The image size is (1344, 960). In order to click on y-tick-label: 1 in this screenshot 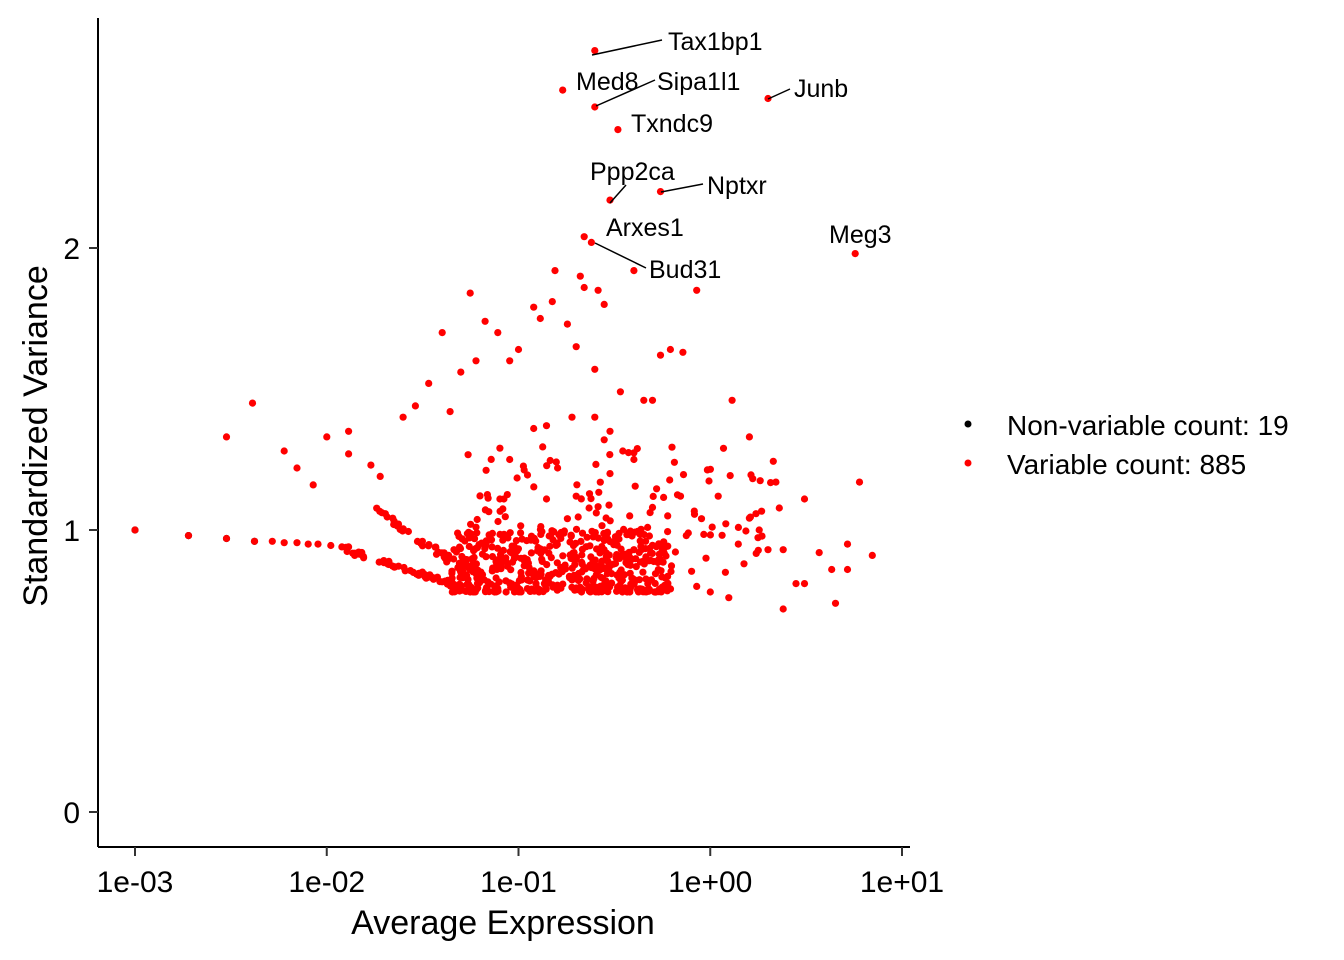, I will do `click(71, 531)`.